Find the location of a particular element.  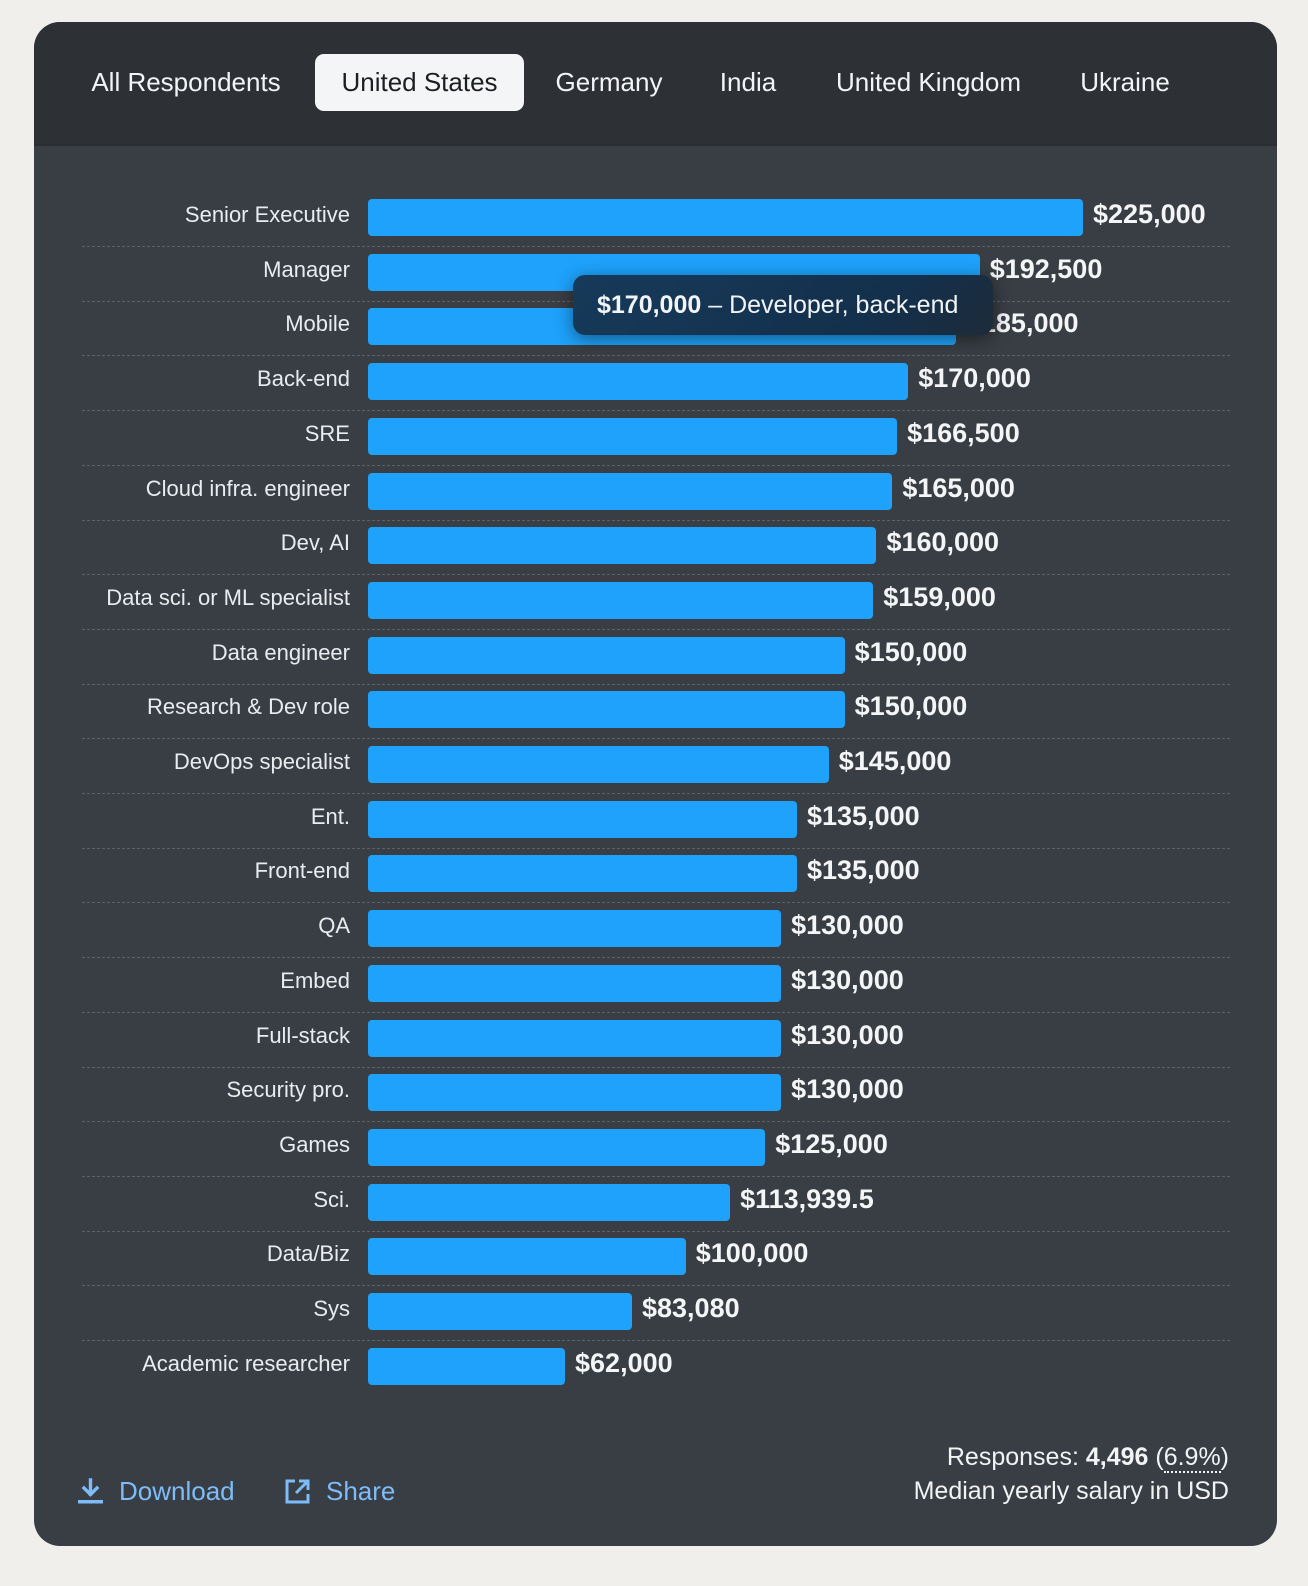

bar-category-label: Cloud infra. engineer is located at coordinates (247, 488).